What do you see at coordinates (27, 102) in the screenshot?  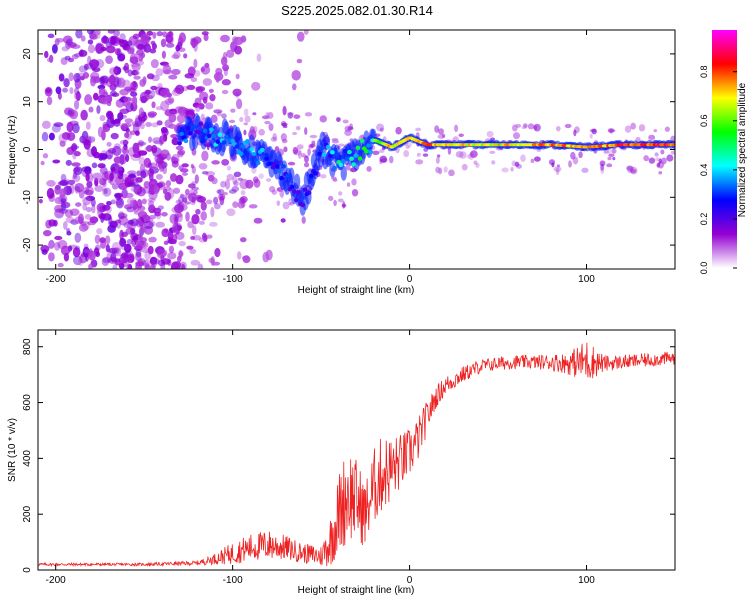 I see `spectrogram-ytick-label: 10` at bounding box center [27, 102].